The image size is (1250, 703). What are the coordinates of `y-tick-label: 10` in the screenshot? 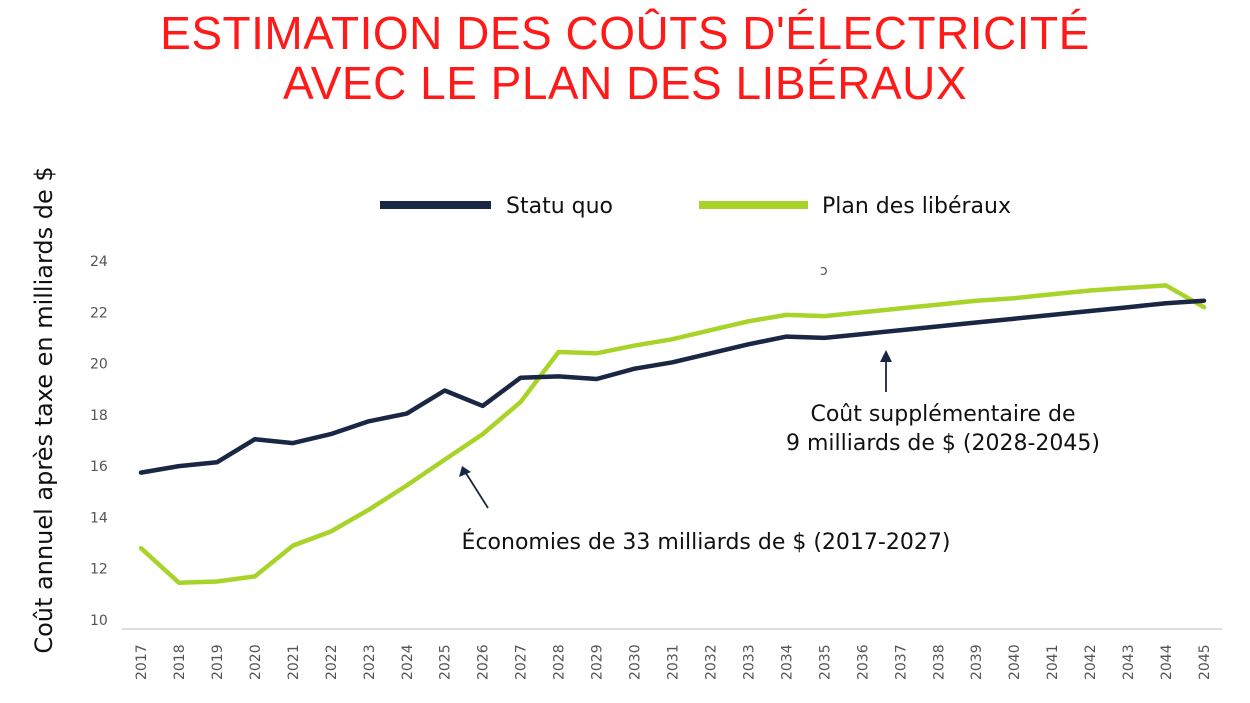 It's located at (99, 621).